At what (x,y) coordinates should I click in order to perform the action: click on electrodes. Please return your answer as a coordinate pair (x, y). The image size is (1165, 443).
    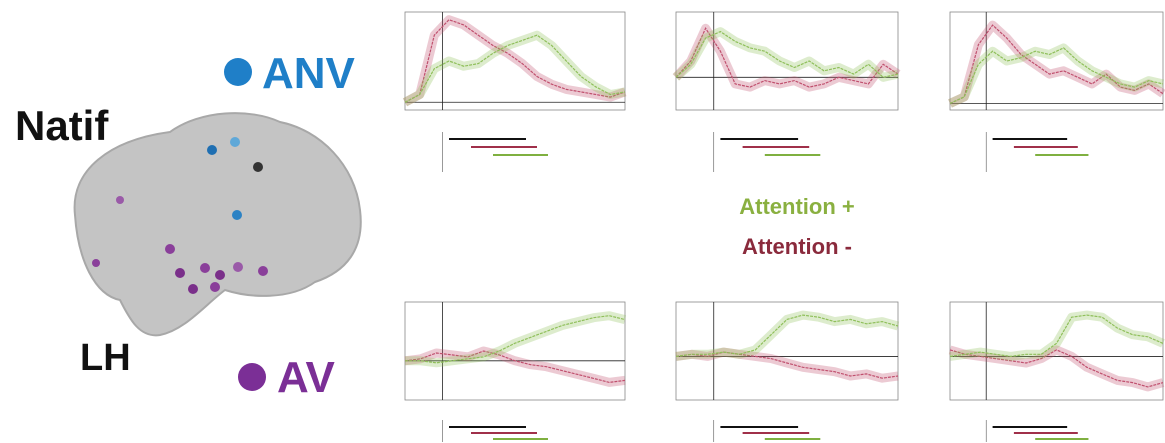
    Looking at the image, I should click on (180, 215).